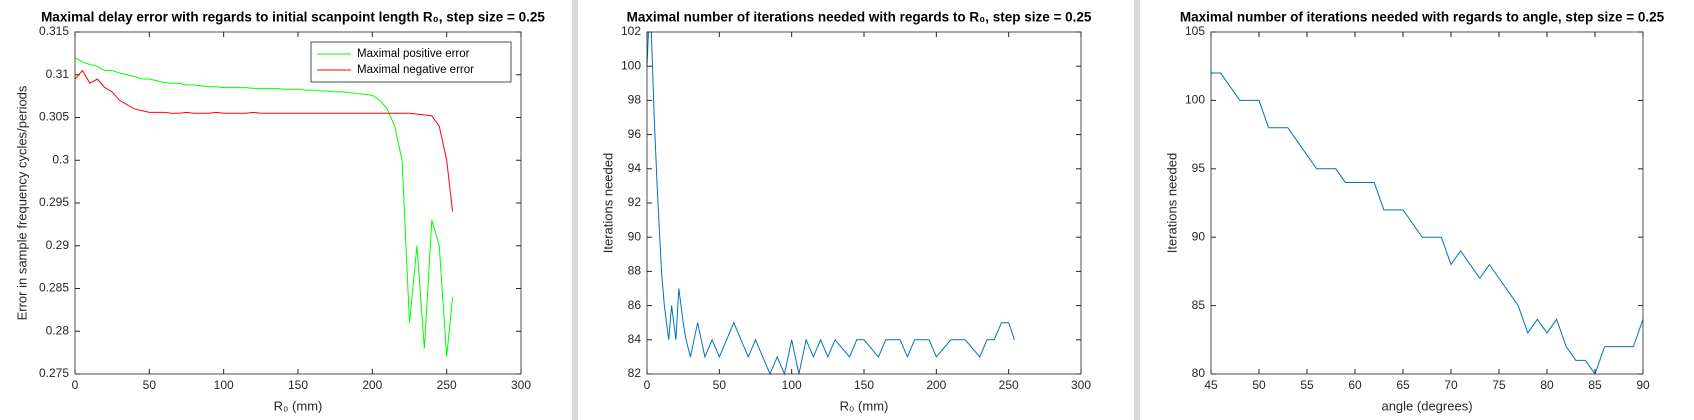  I want to click on y-tick-label: 96, so click(635, 134).